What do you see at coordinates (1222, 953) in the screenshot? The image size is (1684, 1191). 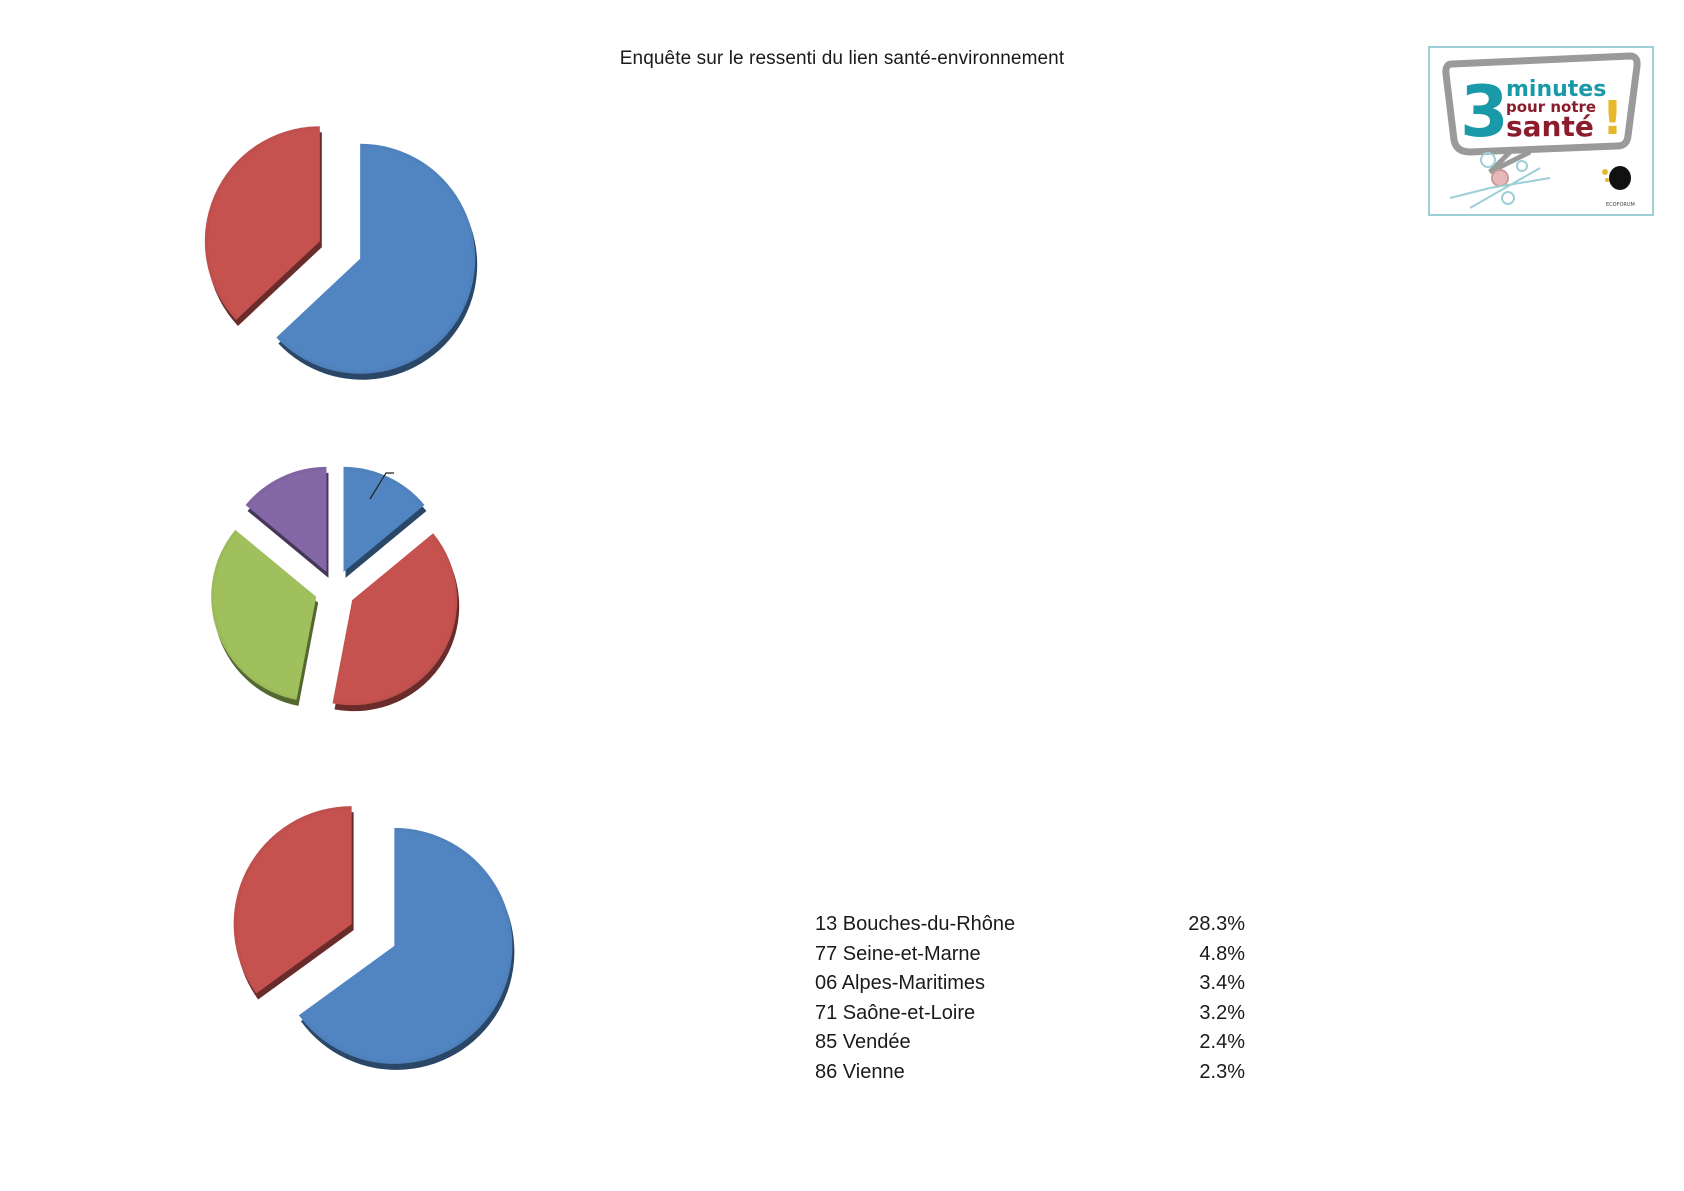 I see `department-percentage: 4.8%` at bounding box center [1222, 953].